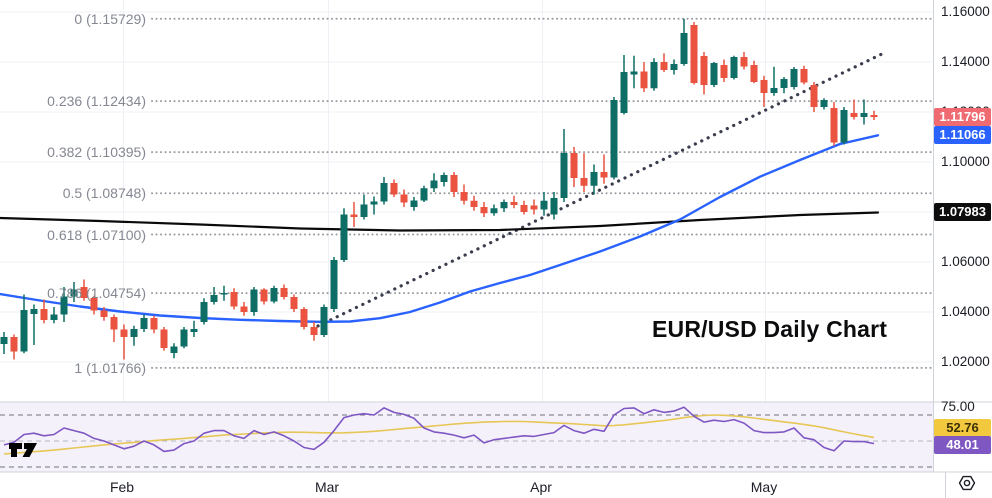 The image size is (992, 498). Describe the element at coordinates (965, 161) in the screenshot. I see `price-tick-label: 1.10000` at that location.